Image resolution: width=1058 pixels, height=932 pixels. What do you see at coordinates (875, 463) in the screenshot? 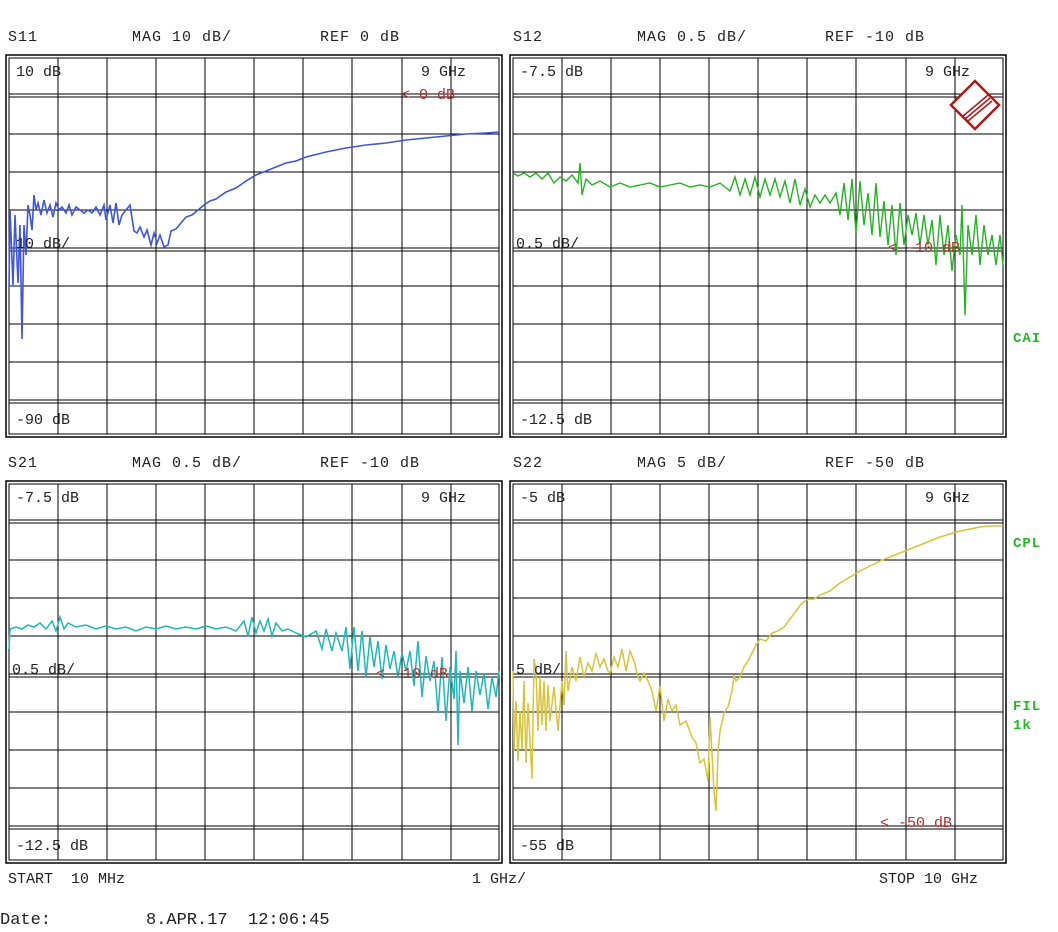
I see `s22-ref: REF -50 dB` at bounding box center [875, 463].